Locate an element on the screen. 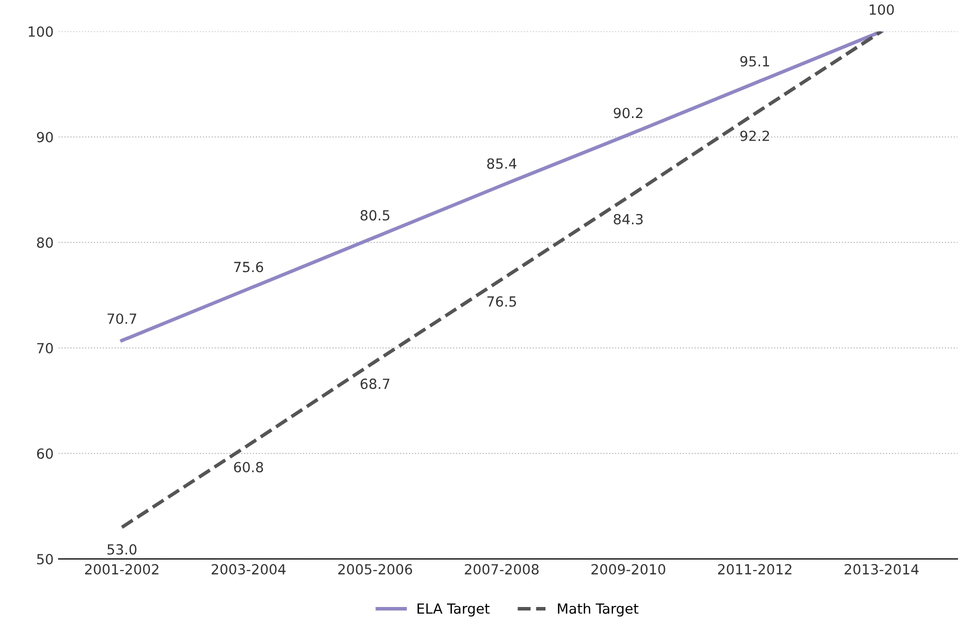 The height and width of the screenshot is (628, 977). x-tick-label: 2007-2008 is located at coordinates (501, 569).